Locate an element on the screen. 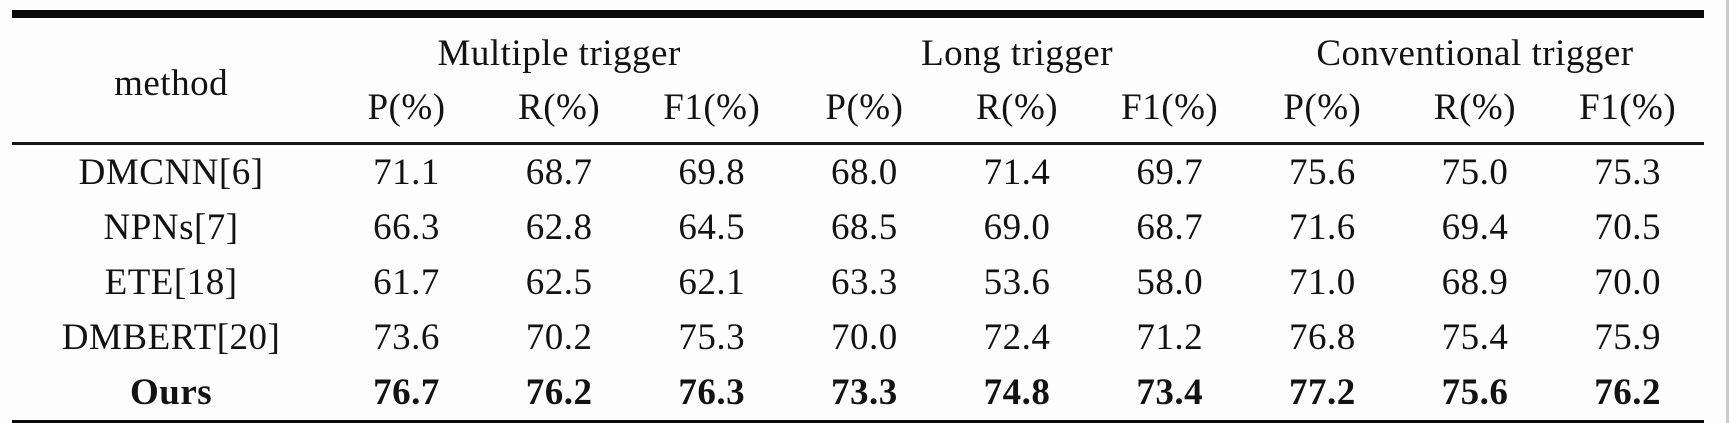  value-cell: 62.5 is located at coordinates (559, 282).